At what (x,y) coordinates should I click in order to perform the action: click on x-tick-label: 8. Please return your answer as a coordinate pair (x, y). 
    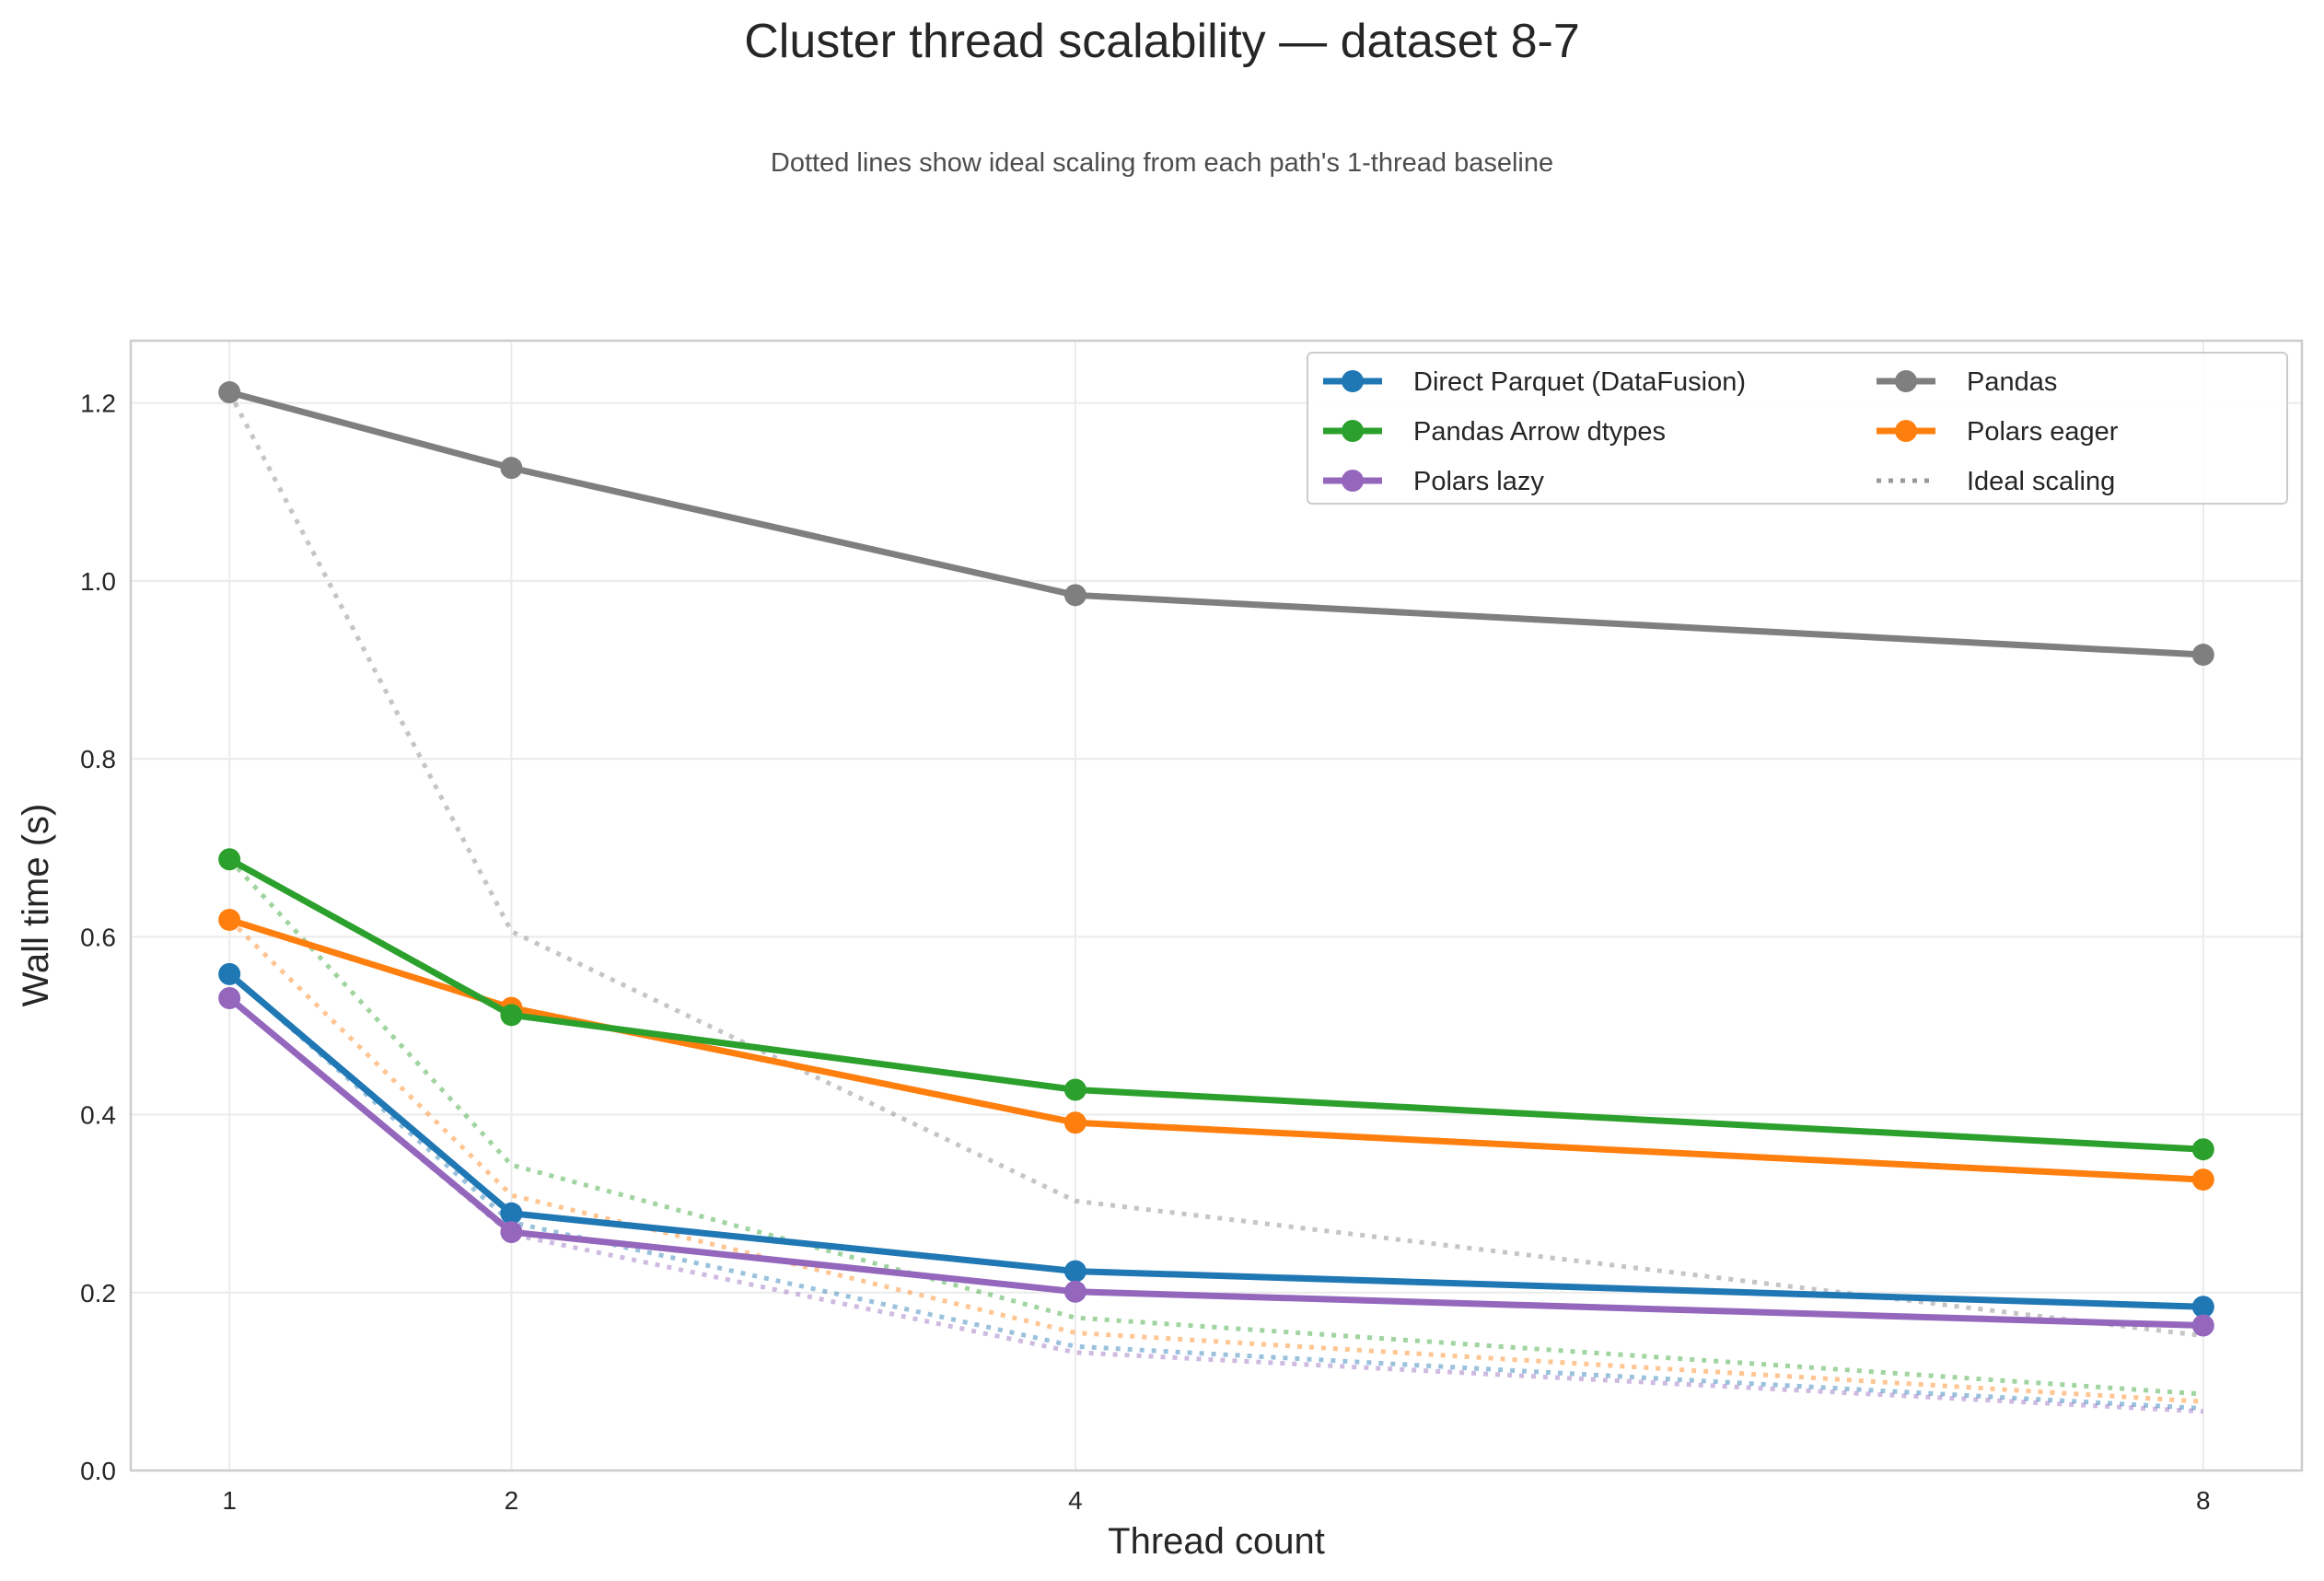
    Looking at the image, I should click on (2203, 1500).